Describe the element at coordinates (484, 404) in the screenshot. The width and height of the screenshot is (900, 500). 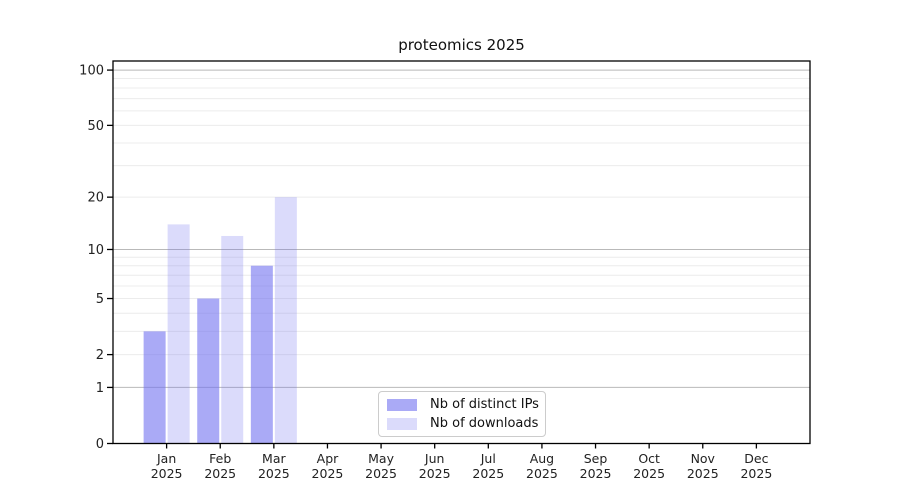
I see `legend-label-distinct-ips: Nb of distinct IPs` at that location.